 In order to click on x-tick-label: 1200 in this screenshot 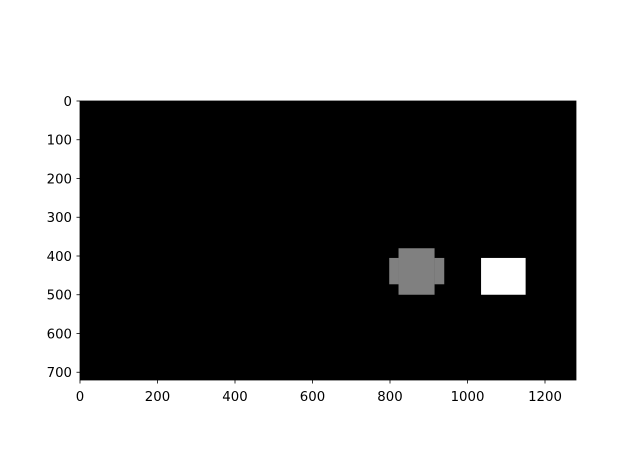, I will do `click(545, 397)`.